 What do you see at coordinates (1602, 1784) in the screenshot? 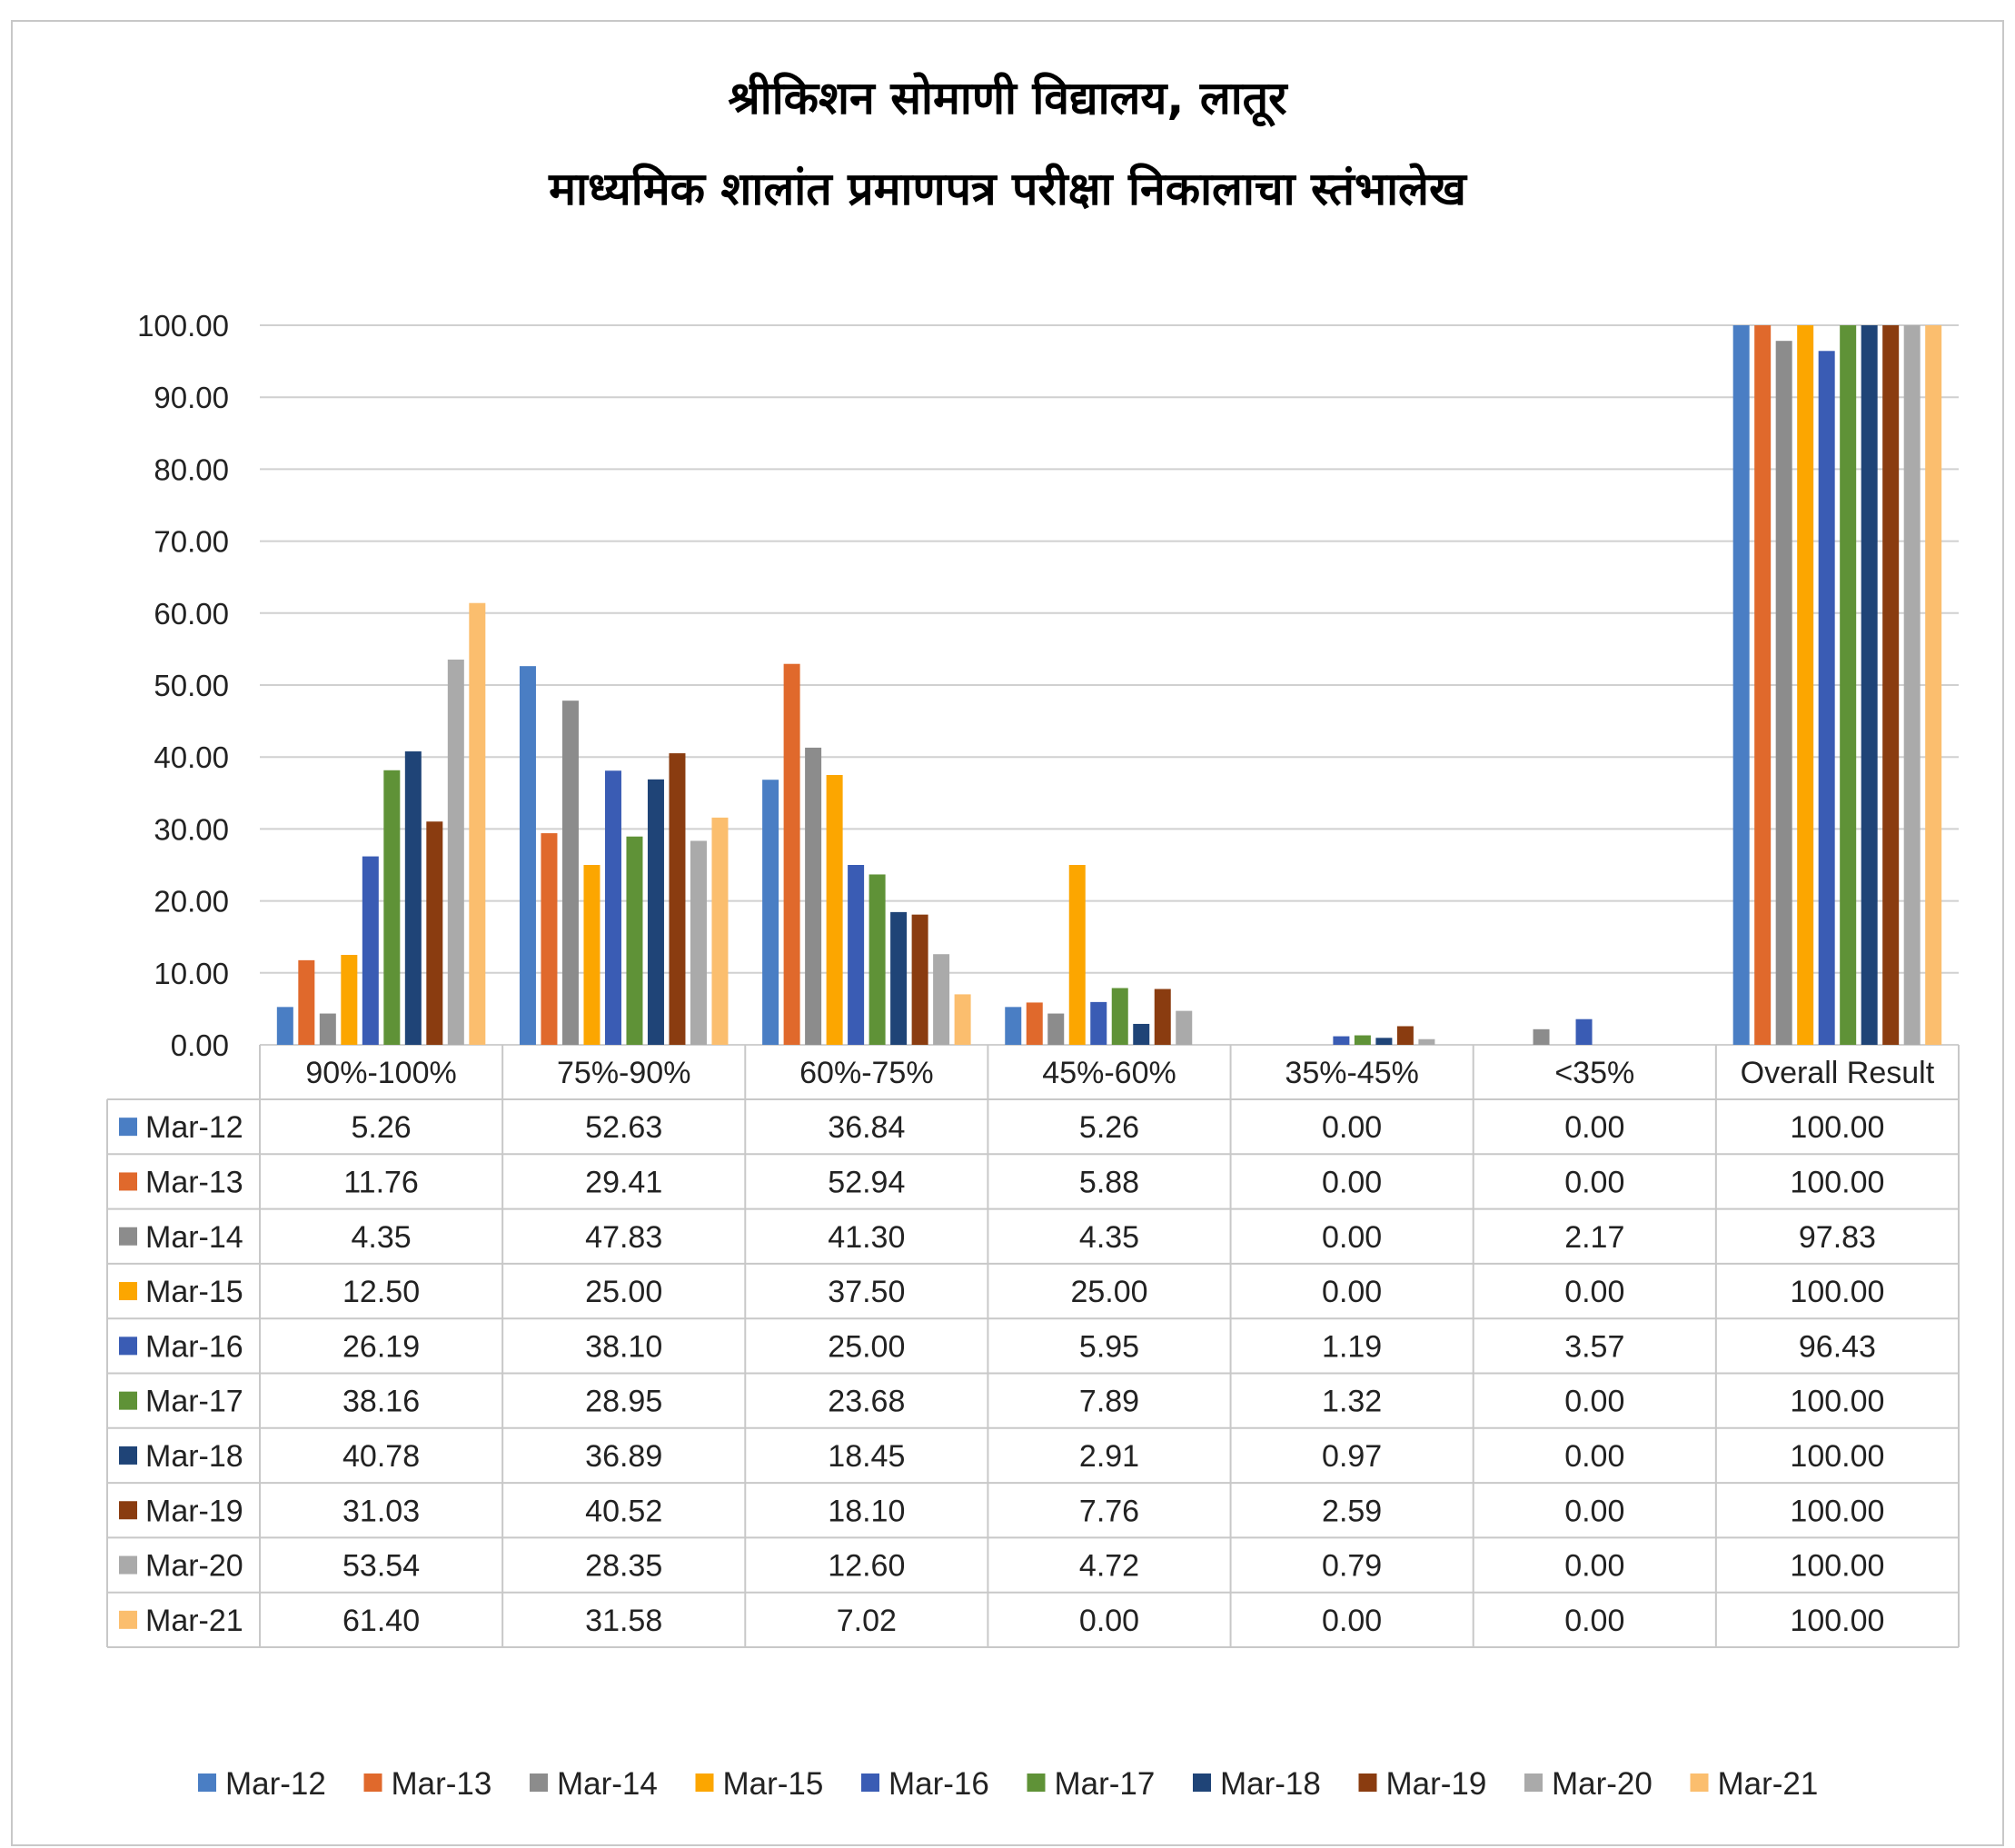
I see `legend-label: Mar-20` at bounding box center [1602, 1784].